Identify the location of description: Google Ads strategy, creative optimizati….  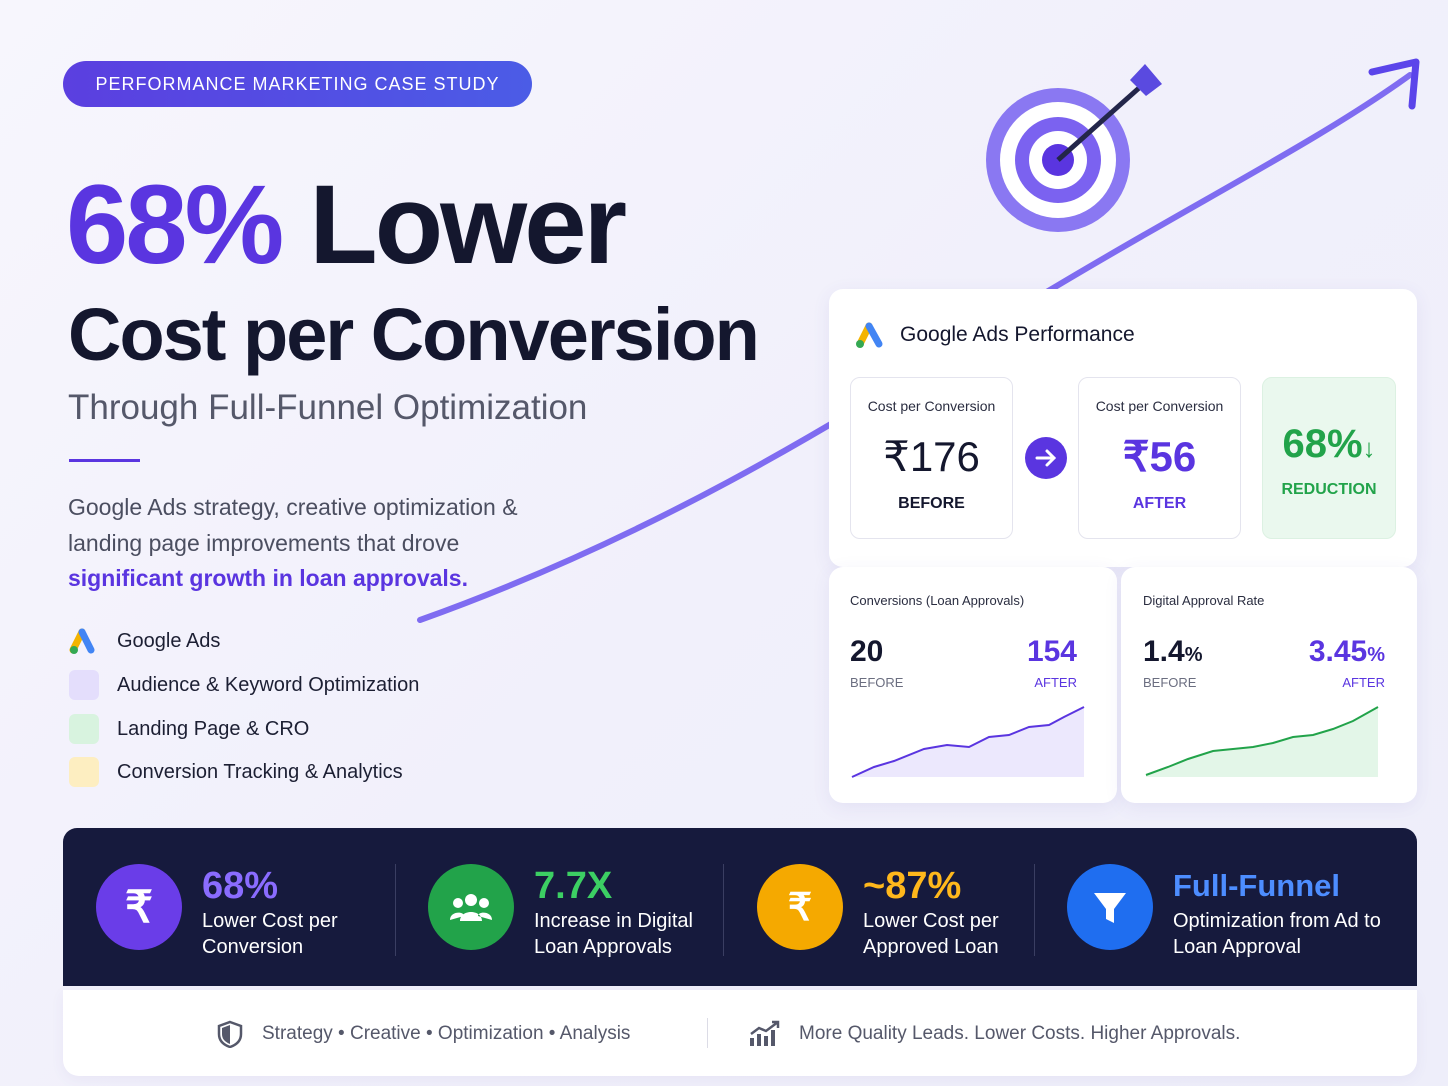
(323, 543).